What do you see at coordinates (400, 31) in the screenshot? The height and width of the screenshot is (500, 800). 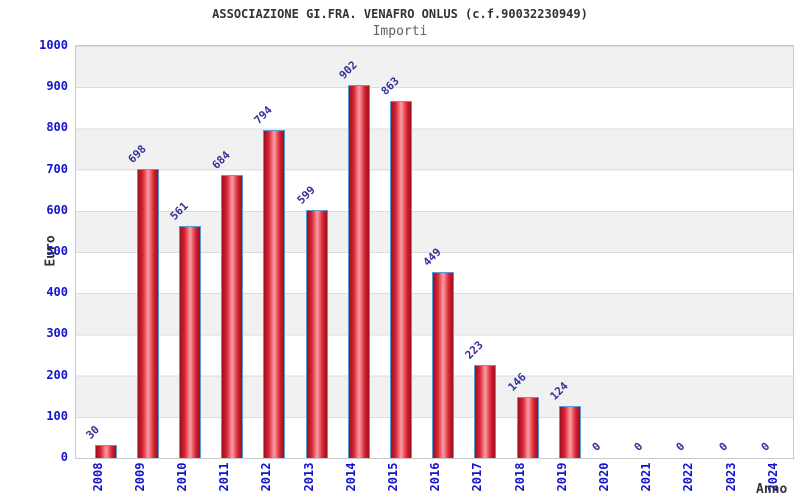 I see `chart-subtitle: Importi` at bounding box center [400, 31].